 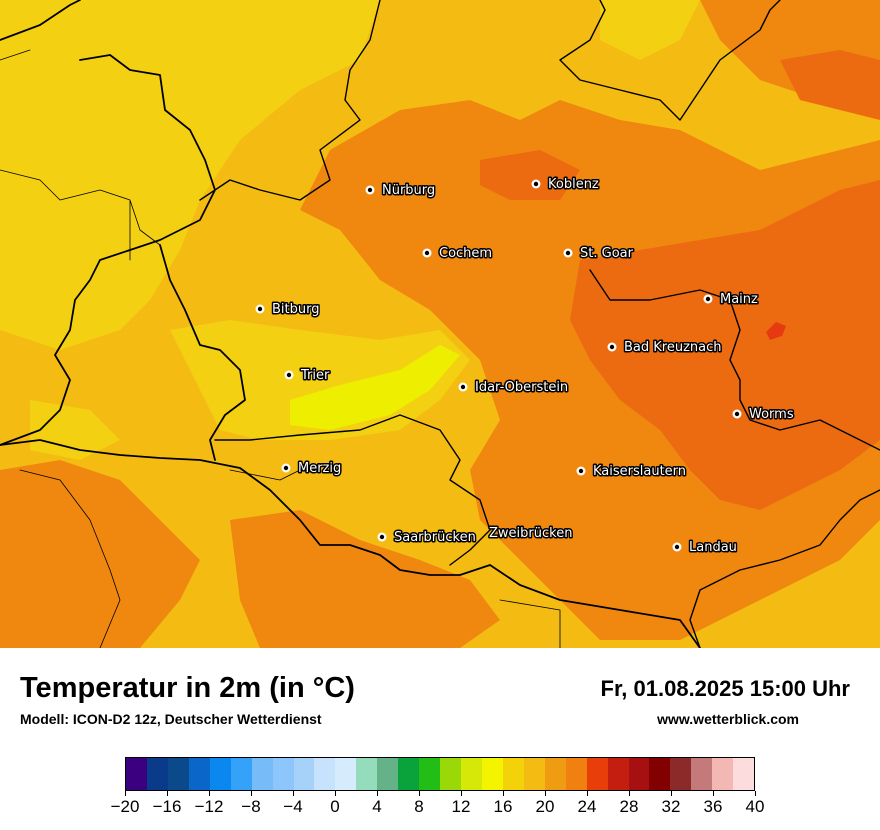 I want to click on city-label-kaiserslautern: Kaiserslautern, so click(x=639, y=471).